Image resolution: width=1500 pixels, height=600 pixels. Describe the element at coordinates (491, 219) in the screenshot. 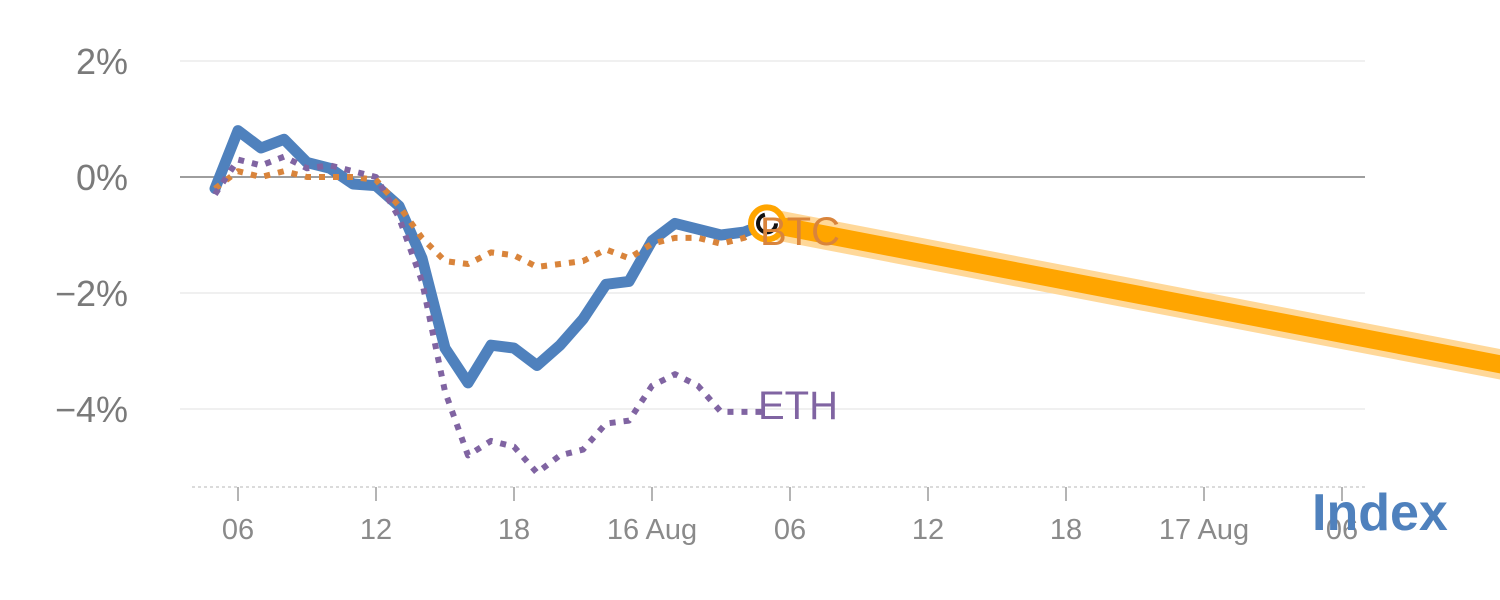

I see `btc-line` at that location.